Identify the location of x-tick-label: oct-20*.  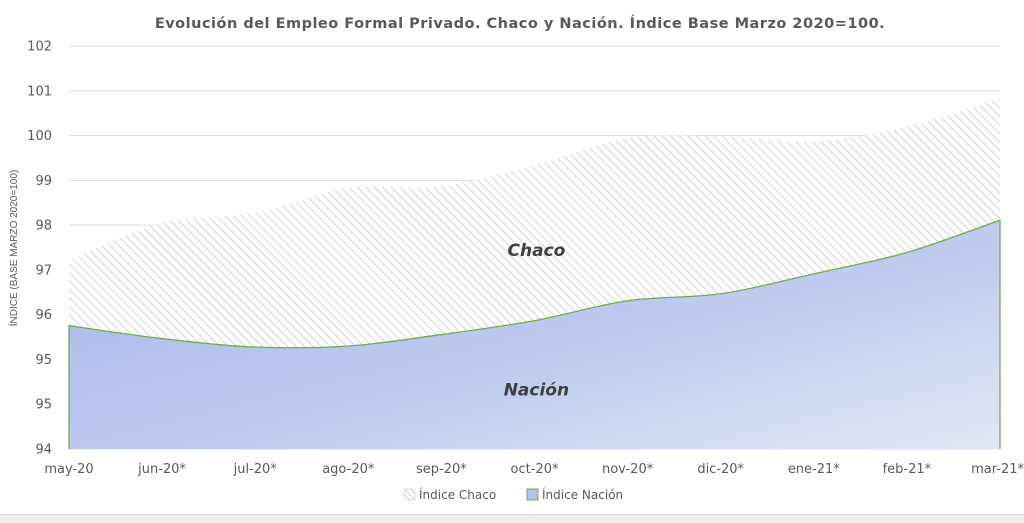
(535, 469).